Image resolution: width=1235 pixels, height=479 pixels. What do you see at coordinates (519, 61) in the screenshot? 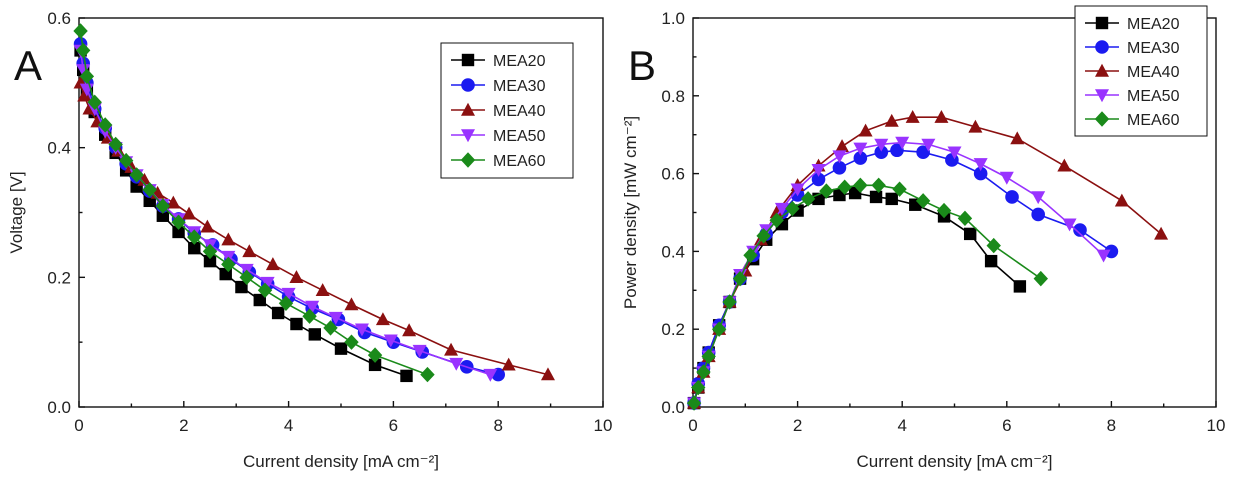
I see `legend-entry: MEA20` at bounding box center [519, 61].